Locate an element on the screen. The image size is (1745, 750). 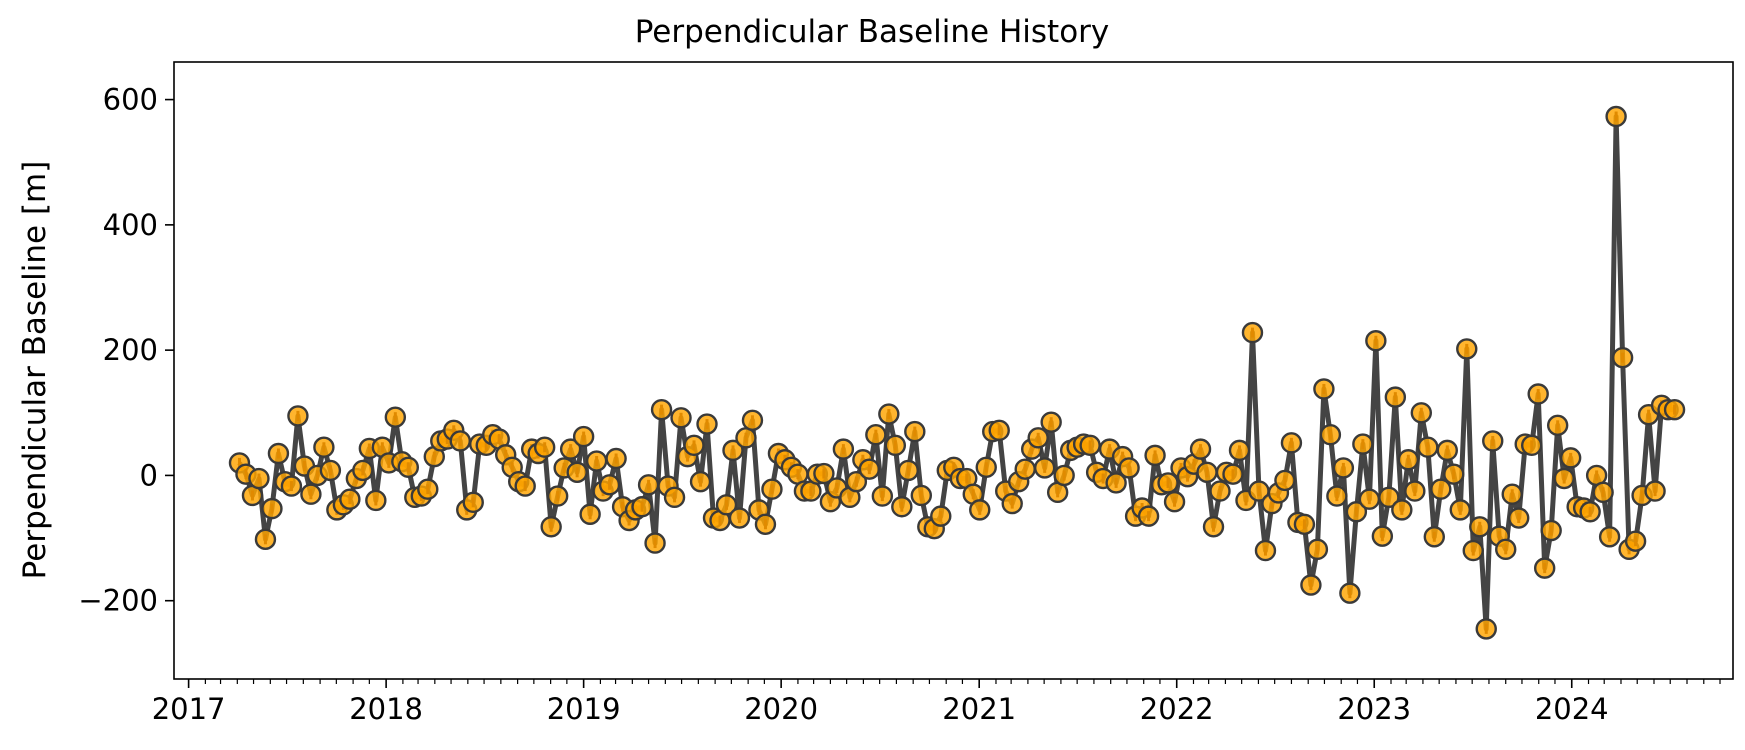
x-tick-label: 2018 is located at coordinates (386, 709).